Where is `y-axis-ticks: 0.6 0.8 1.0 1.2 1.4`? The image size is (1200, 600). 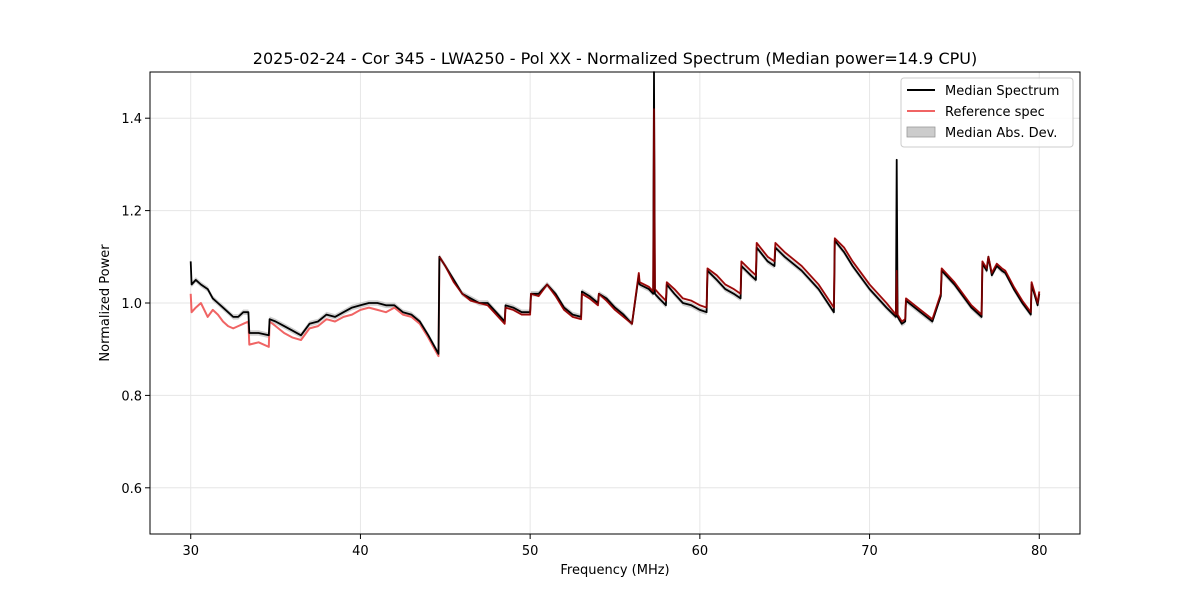 y-axis-ticks: 0.6 0.8 1.0 1.2 1.4 is located at coordinates (135, 304).